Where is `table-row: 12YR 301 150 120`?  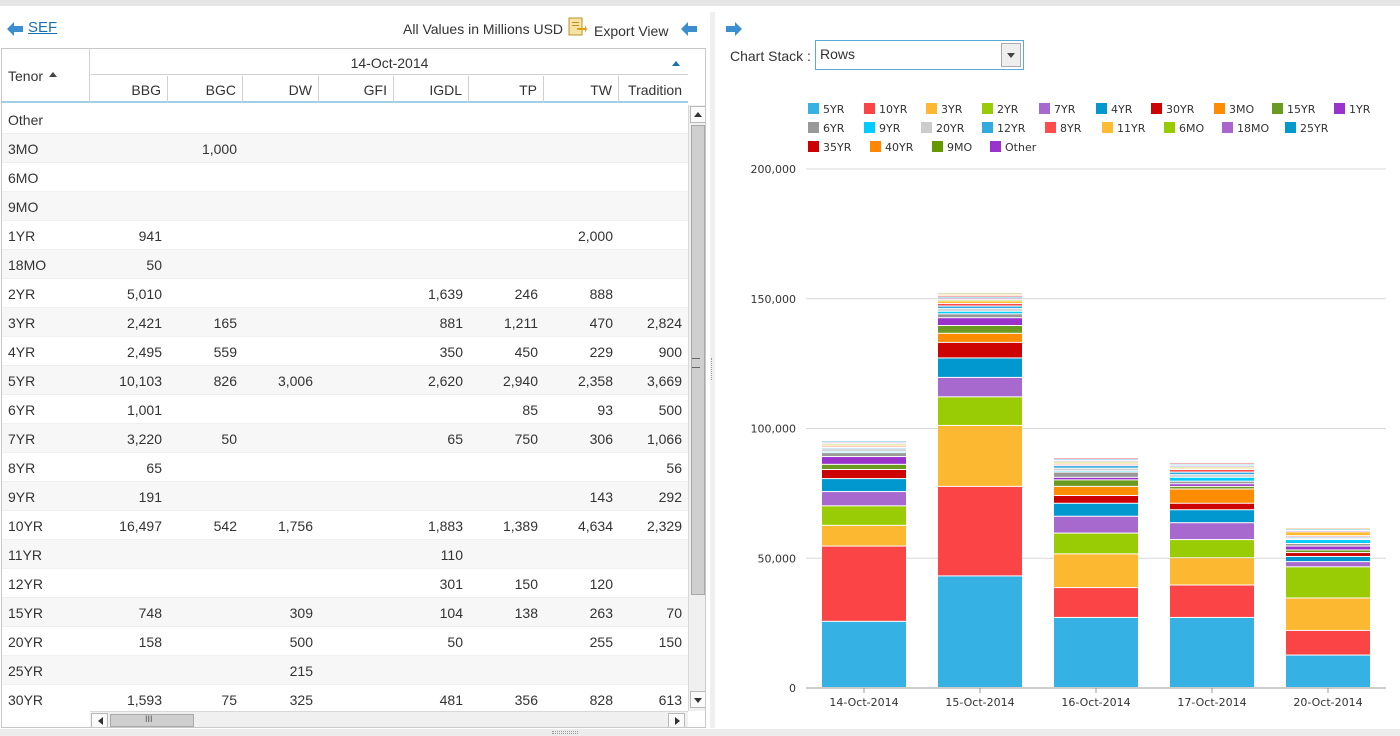 table-row: 12YR 301 150 120 is located at coordinates (345, 583).